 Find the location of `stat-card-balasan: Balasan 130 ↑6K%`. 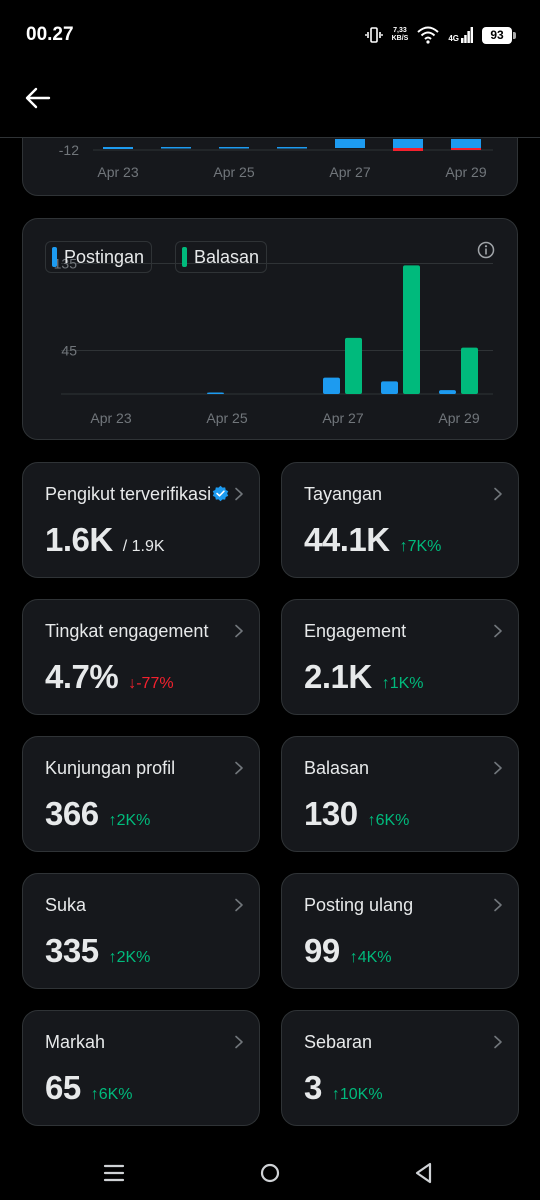

stat-card-balasan: Balasan 130 ↑6K% is located at coordinates (400, 794).